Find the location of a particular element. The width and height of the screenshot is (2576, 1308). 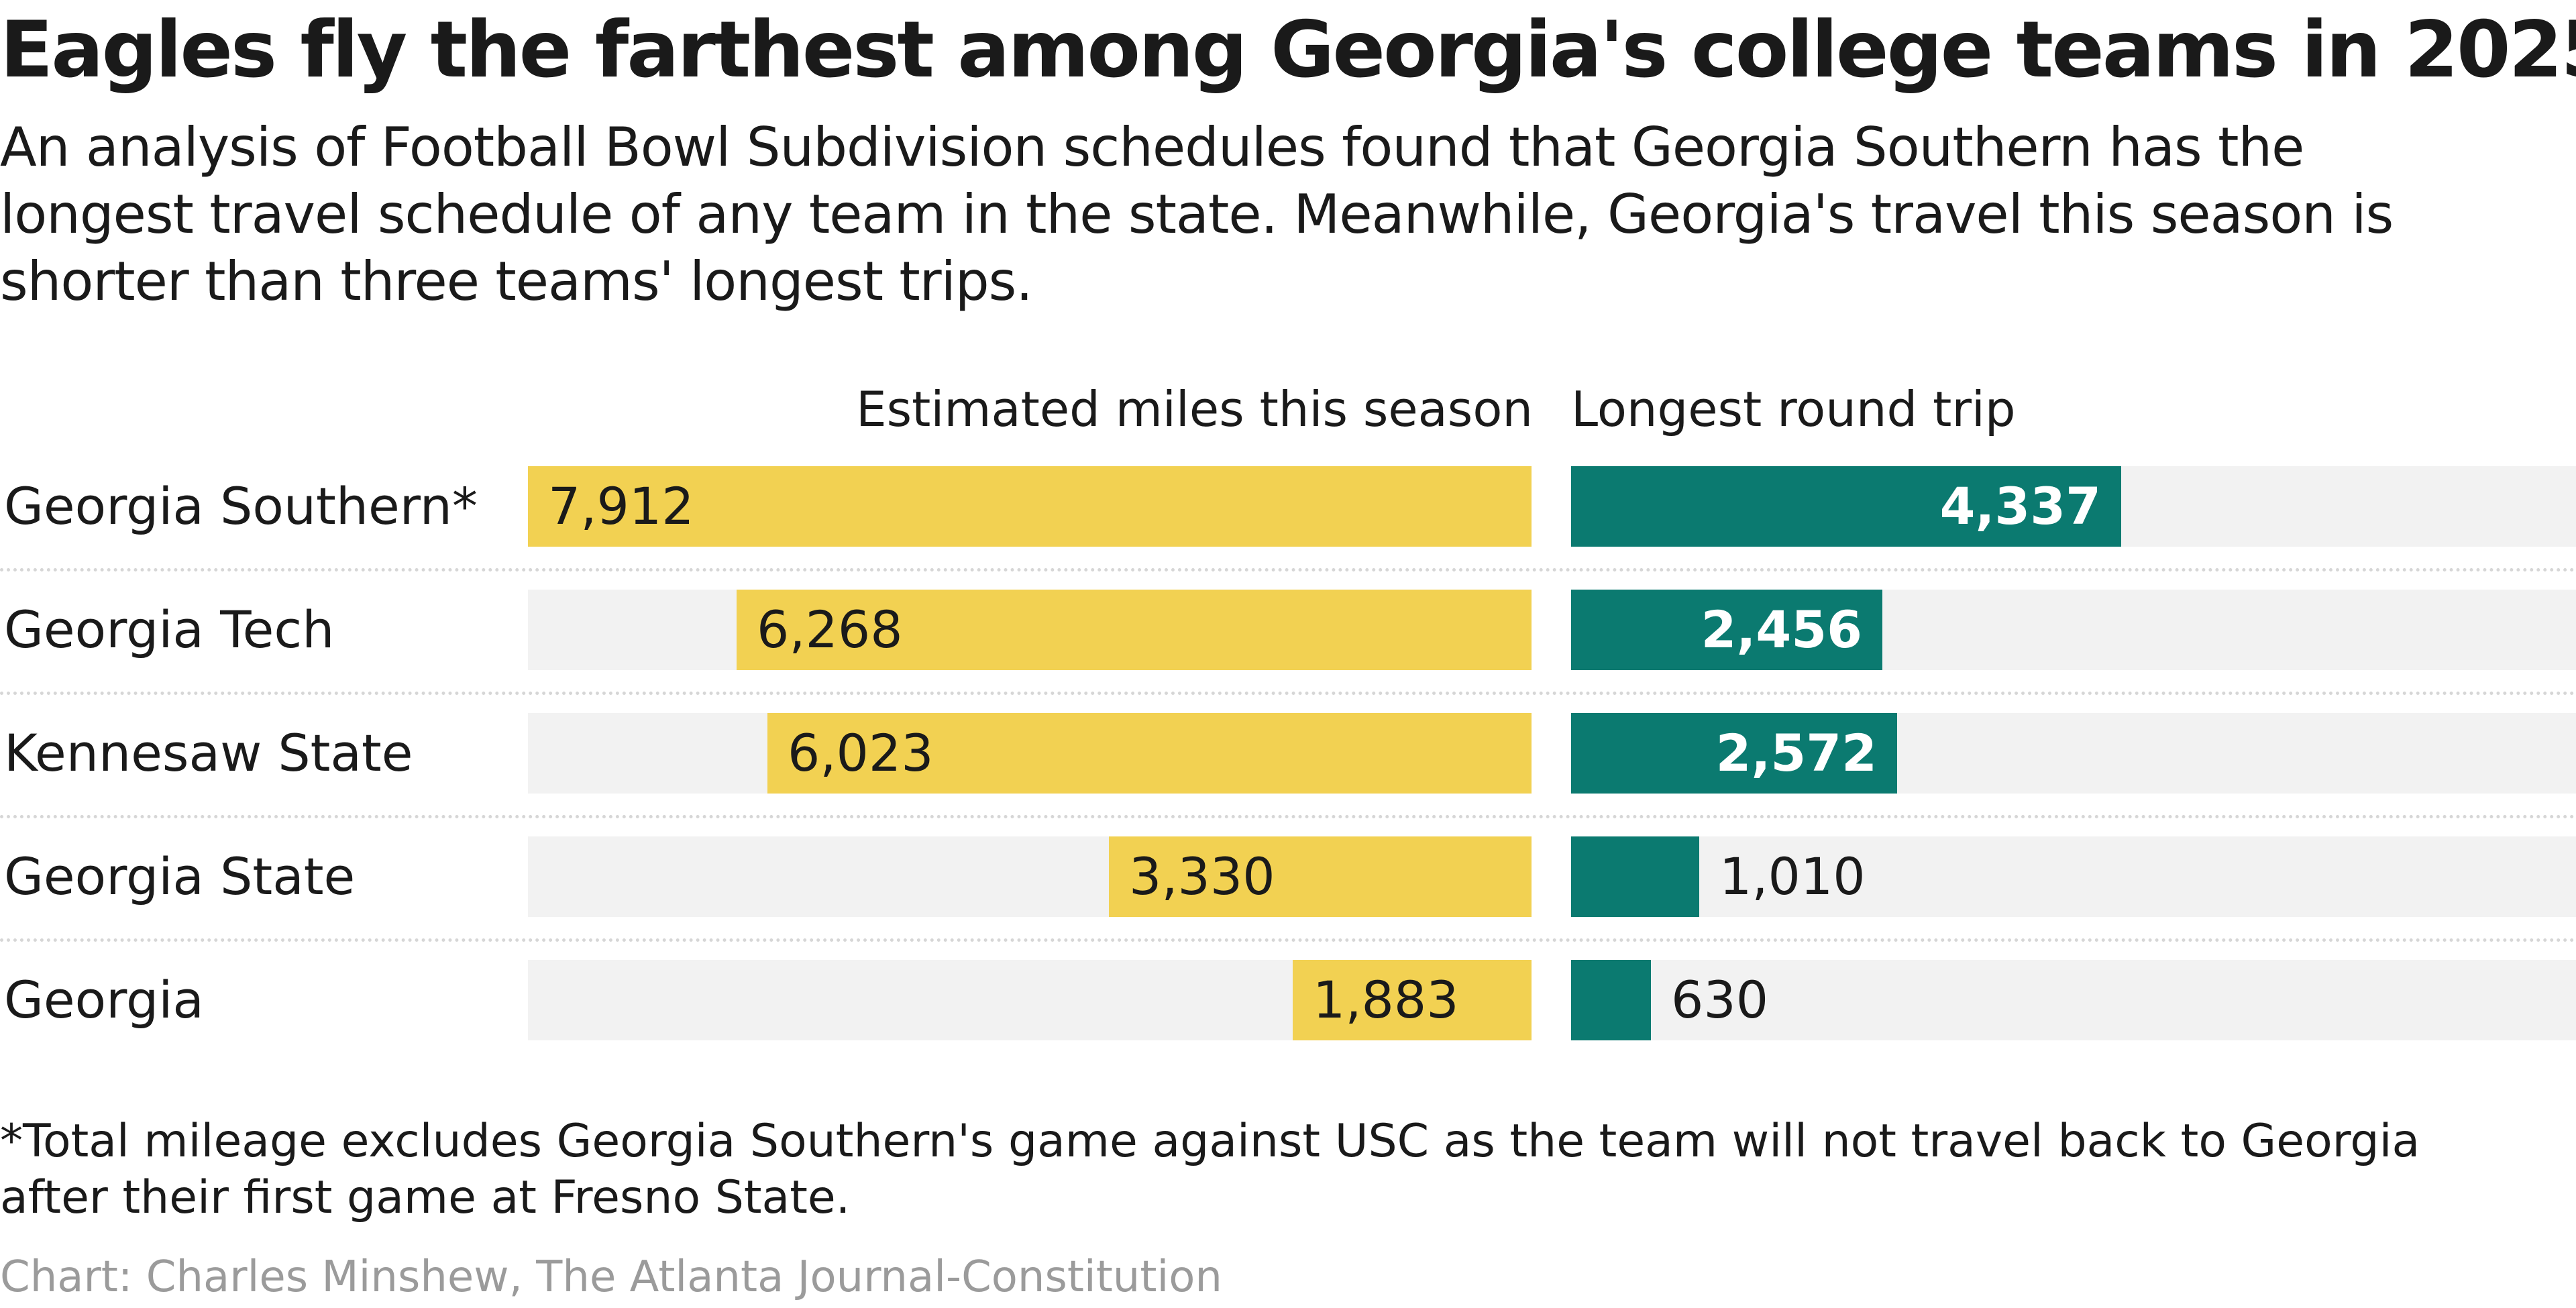

bar-row: Georgia State 3,330 1,010 is located at coordinates (1288, 898).